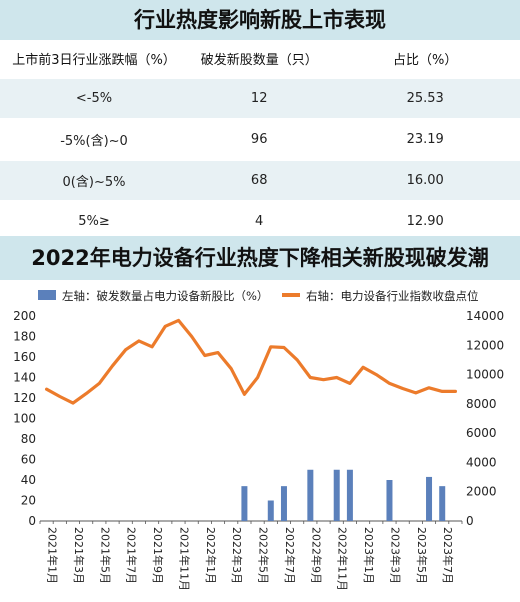 Image resolution: width=520 pixels, height=602 pixels. I want to click on chart-legend: 左轴：破发数量占电力设备新股比（%） 右轴：电力设备行业指数收盘点位, so click(258, 296).